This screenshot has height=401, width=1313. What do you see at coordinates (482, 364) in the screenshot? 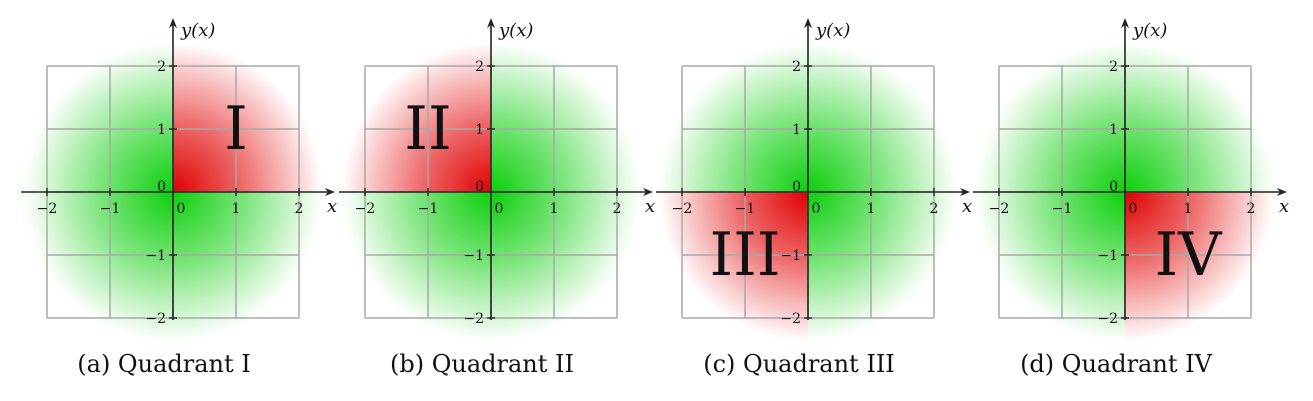
I see `panel-caption: (b) Quadrant II` at bounding box center [482, 364].